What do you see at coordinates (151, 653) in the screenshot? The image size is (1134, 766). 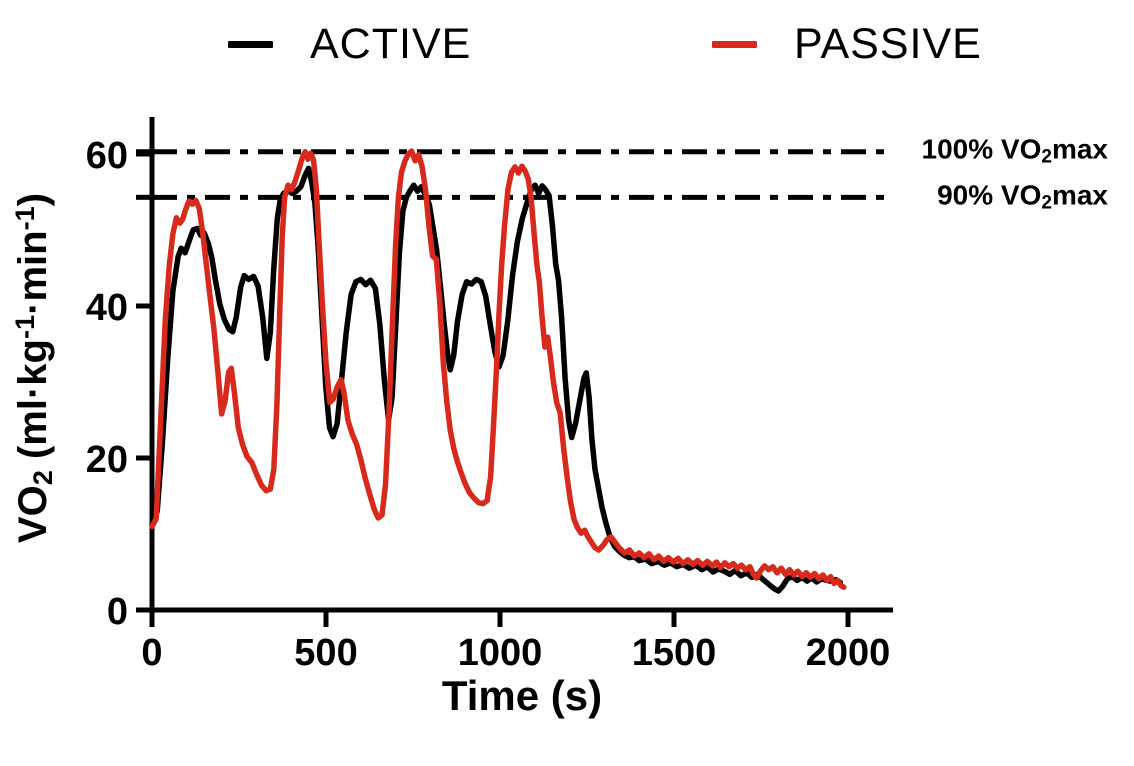 I see `x-tick-label: 0` at bounding box center [151, 653].